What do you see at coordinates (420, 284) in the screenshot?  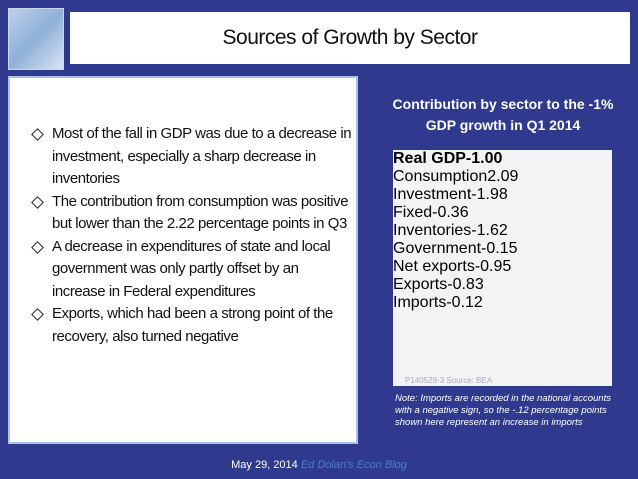 I see `row-label: Exports` at bounding box center [420, 284].